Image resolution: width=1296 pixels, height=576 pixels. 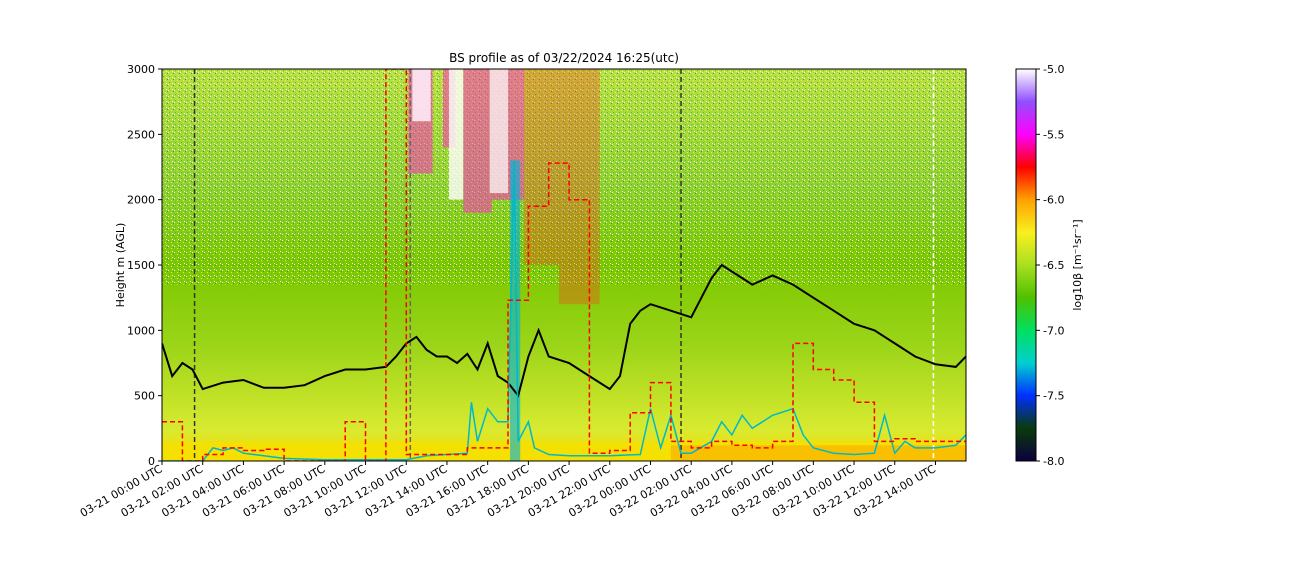 I want to click on colorbar-tick-label: -6.0, so click(x=1053, y=200).